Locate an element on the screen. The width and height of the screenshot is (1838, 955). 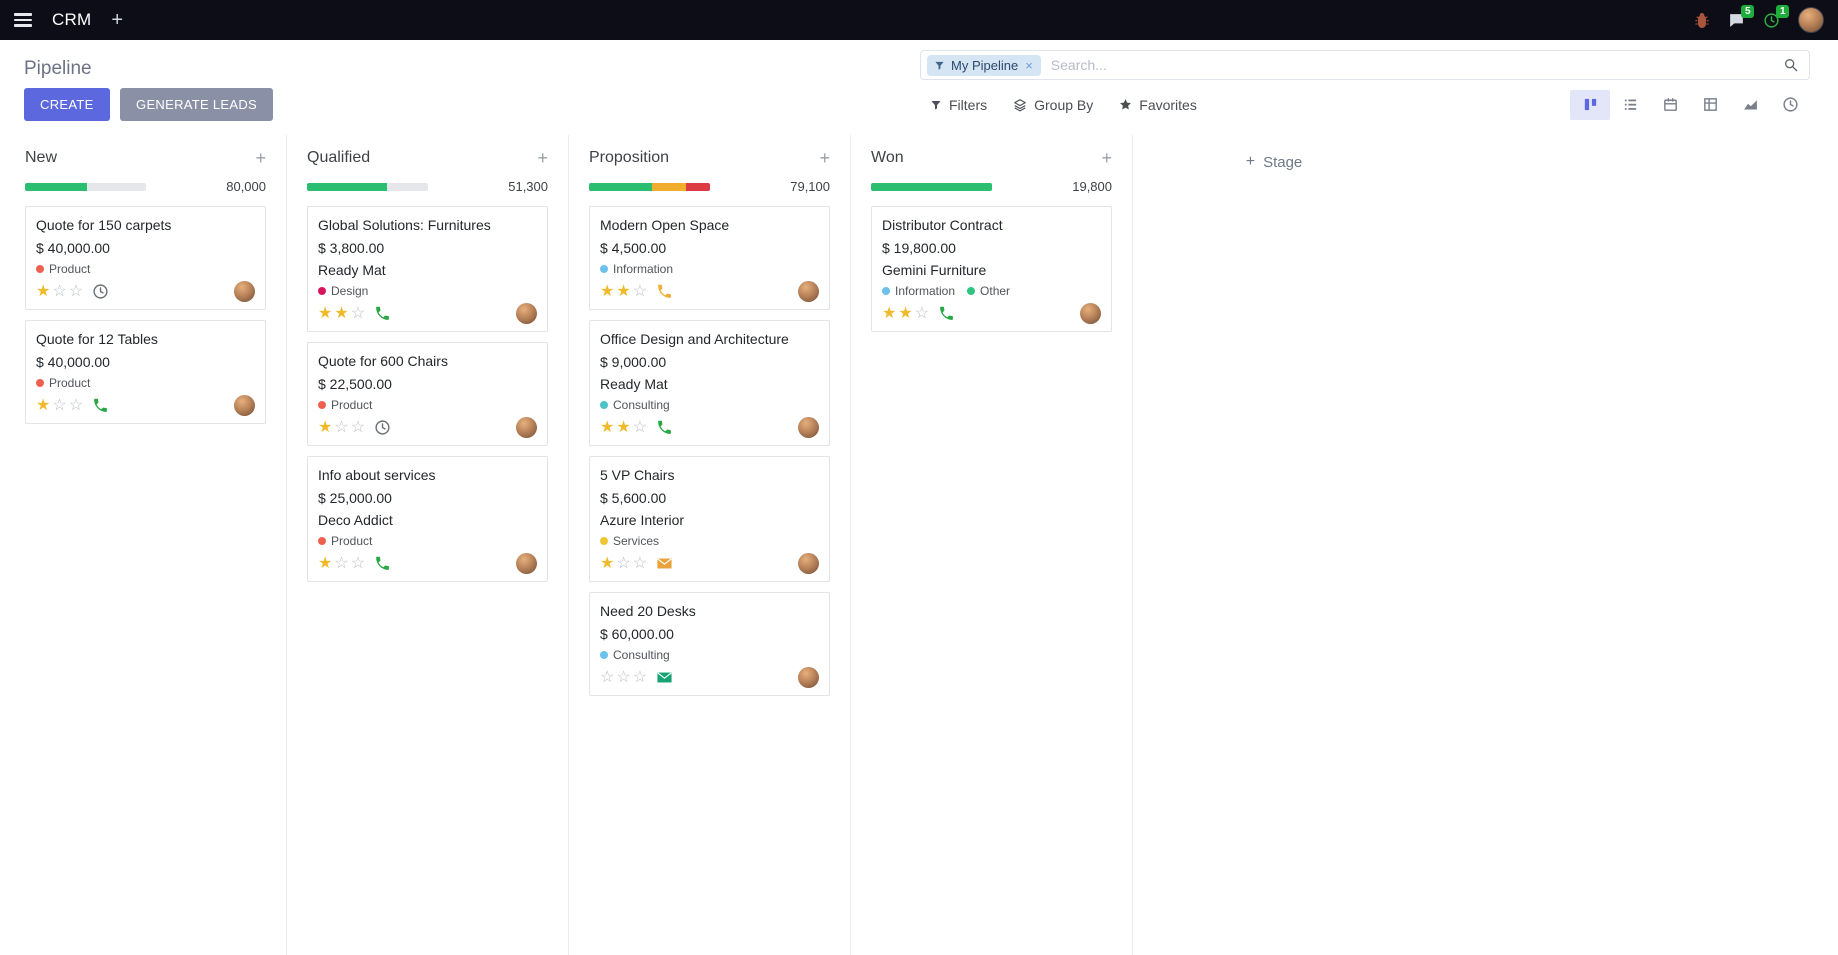
facet-remove-icon: × is located at coordinates (1029, 65).